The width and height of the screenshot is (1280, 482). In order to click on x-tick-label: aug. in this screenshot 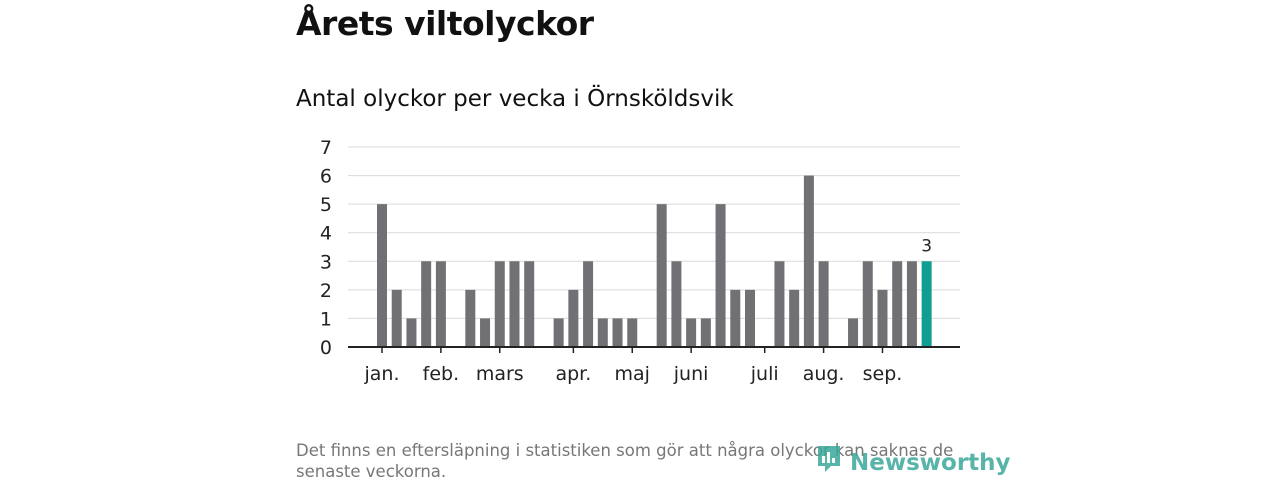, I will do `click(824, 374)`.